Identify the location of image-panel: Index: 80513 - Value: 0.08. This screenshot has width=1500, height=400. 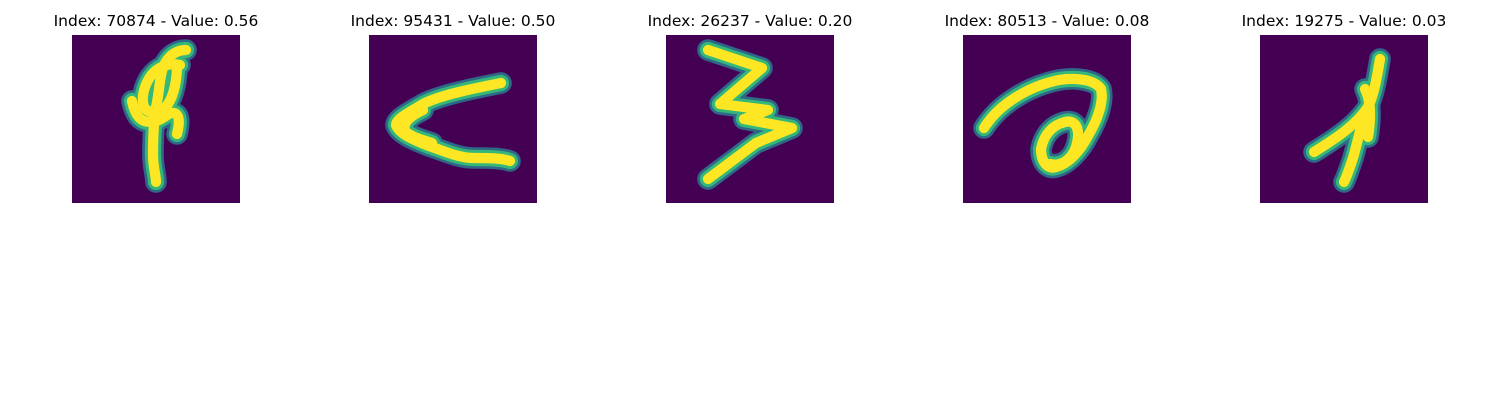
(1047, 105).